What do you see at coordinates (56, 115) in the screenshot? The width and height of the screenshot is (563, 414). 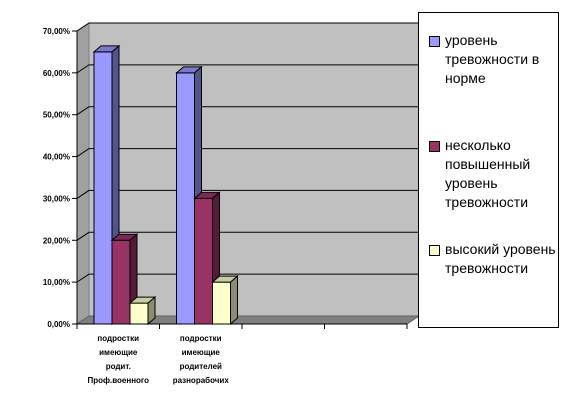 I see `y-tick-label: 50,00%` at bounding box center [56, 115].